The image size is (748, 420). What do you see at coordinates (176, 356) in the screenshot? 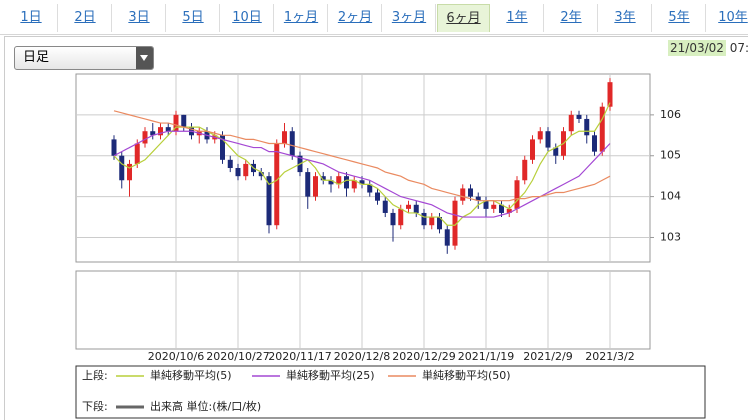
I see `x-tick-label: 2020/10/6` at bounding box center [176, 356].